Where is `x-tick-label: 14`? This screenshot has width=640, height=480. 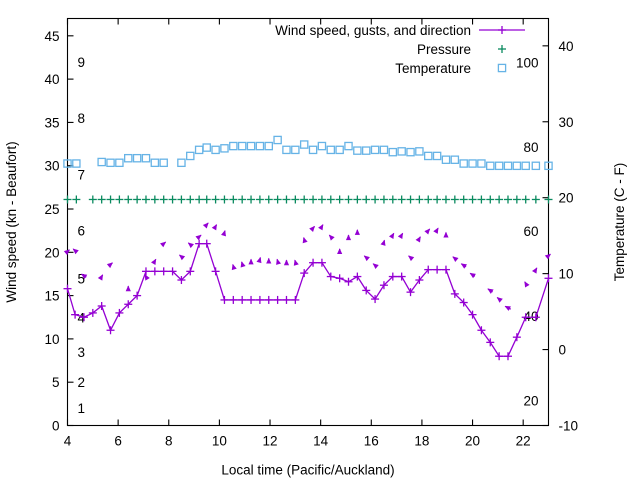 x-tick-label: 14 is located at coordinates (321, 441).